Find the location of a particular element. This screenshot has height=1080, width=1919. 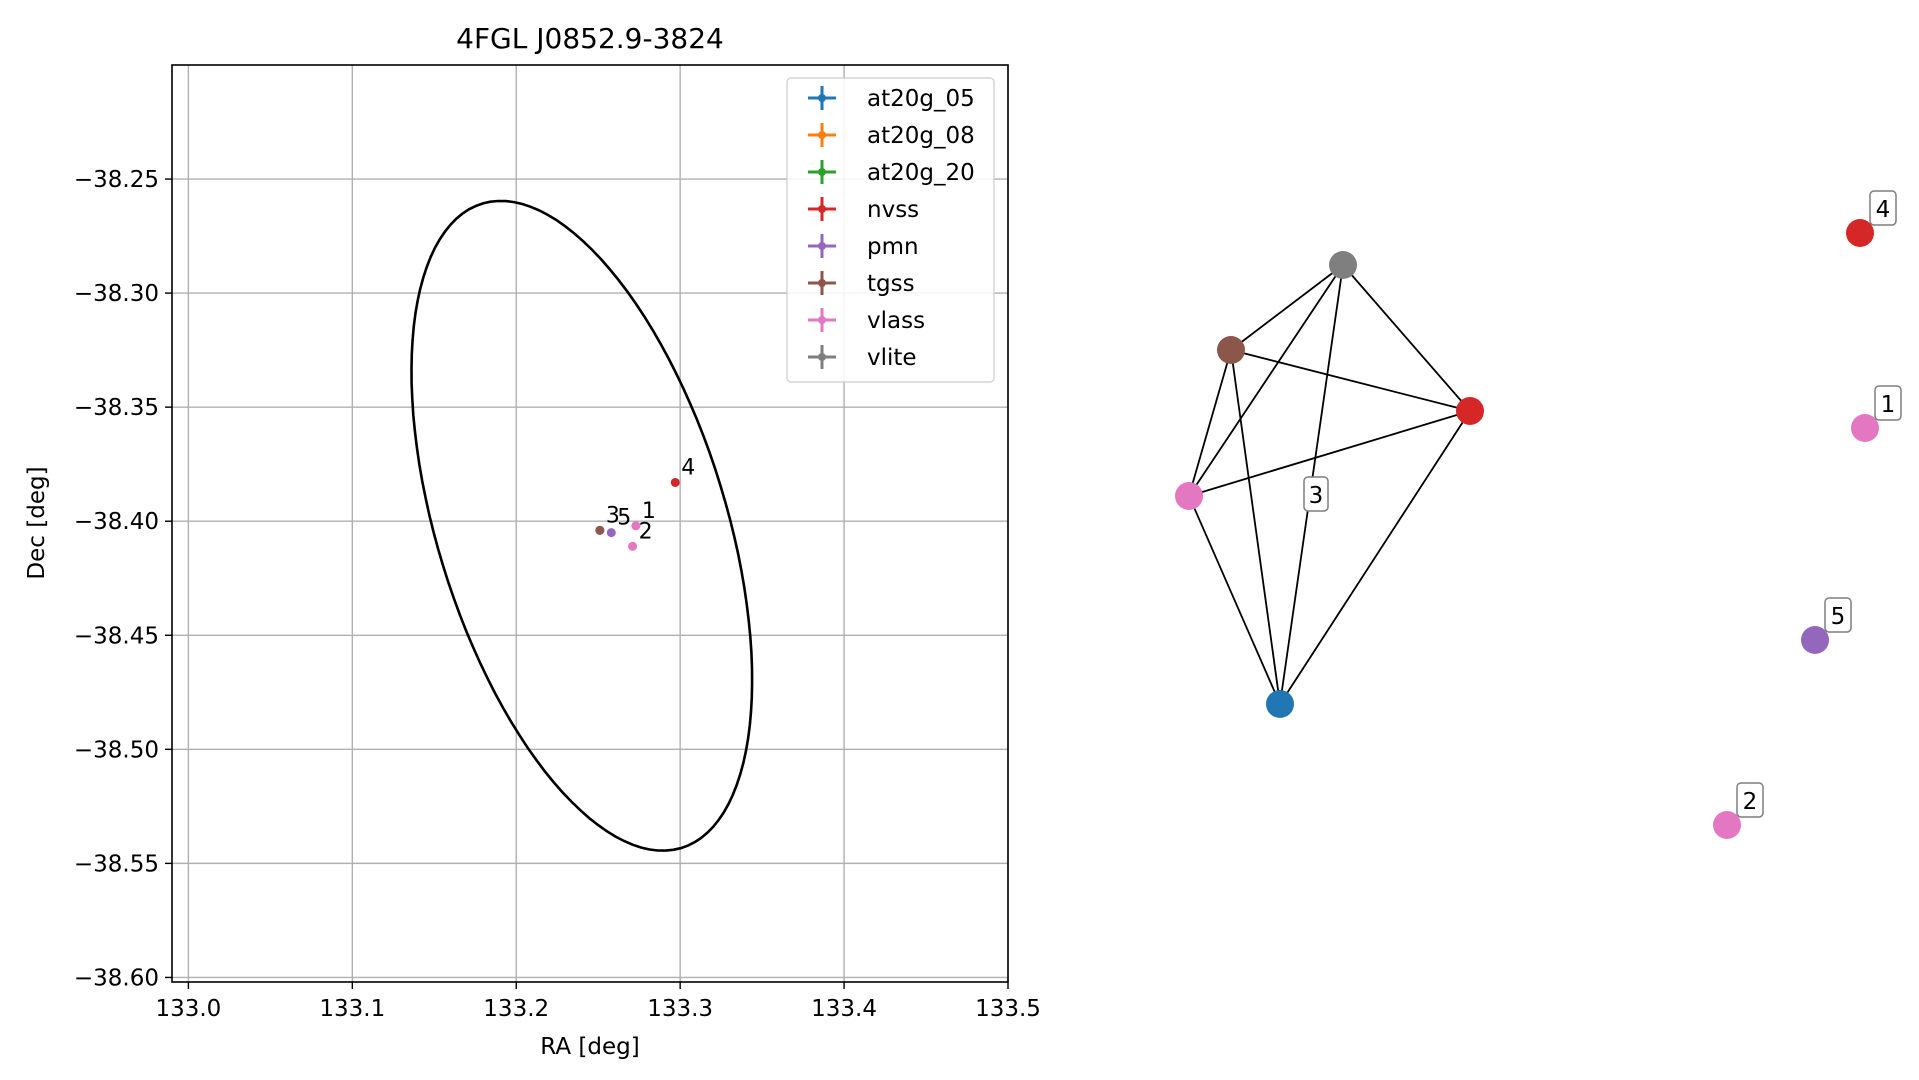

legend-label: vlass is located at coordinates (896, 321).